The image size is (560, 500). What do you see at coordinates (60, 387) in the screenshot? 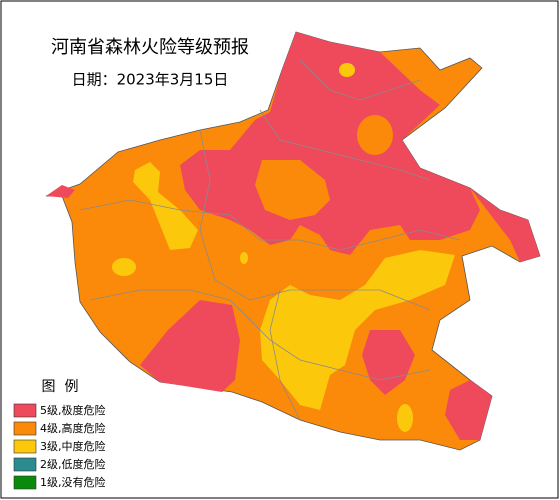
I see `legend-title: 图 例` at bounding box center [60, 387].